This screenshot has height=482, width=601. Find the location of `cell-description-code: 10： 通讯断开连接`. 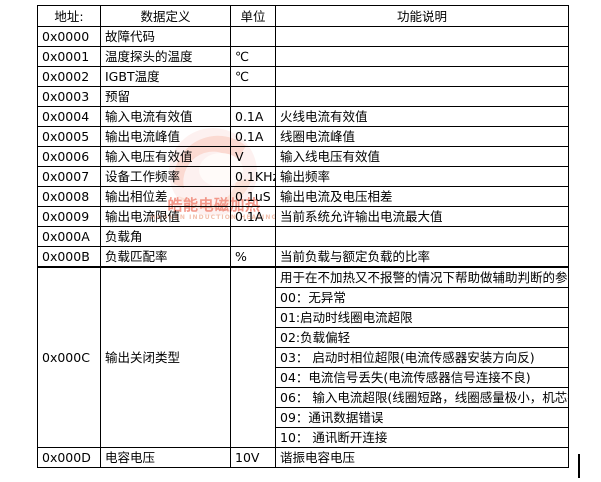

cell-description-code: 10： 通讯断开连接 is located at coordinates (422, 437).